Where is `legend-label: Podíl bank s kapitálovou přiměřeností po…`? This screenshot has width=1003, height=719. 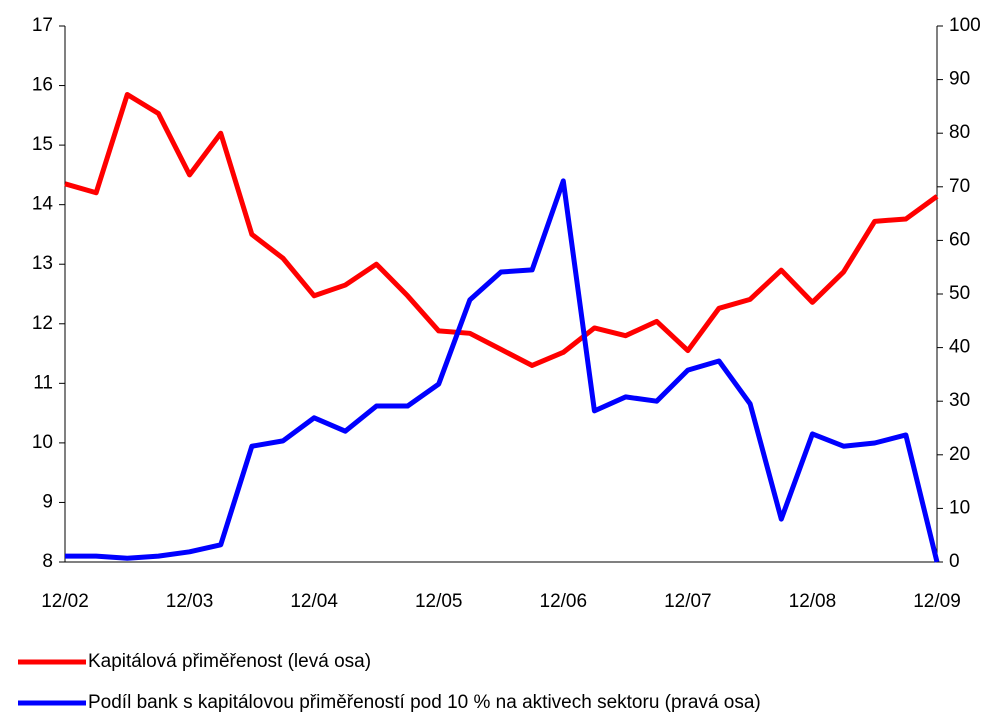
legend-label: Podíl bank s kapitálovou přiměřeností po… is located at coordinates (424, 702).